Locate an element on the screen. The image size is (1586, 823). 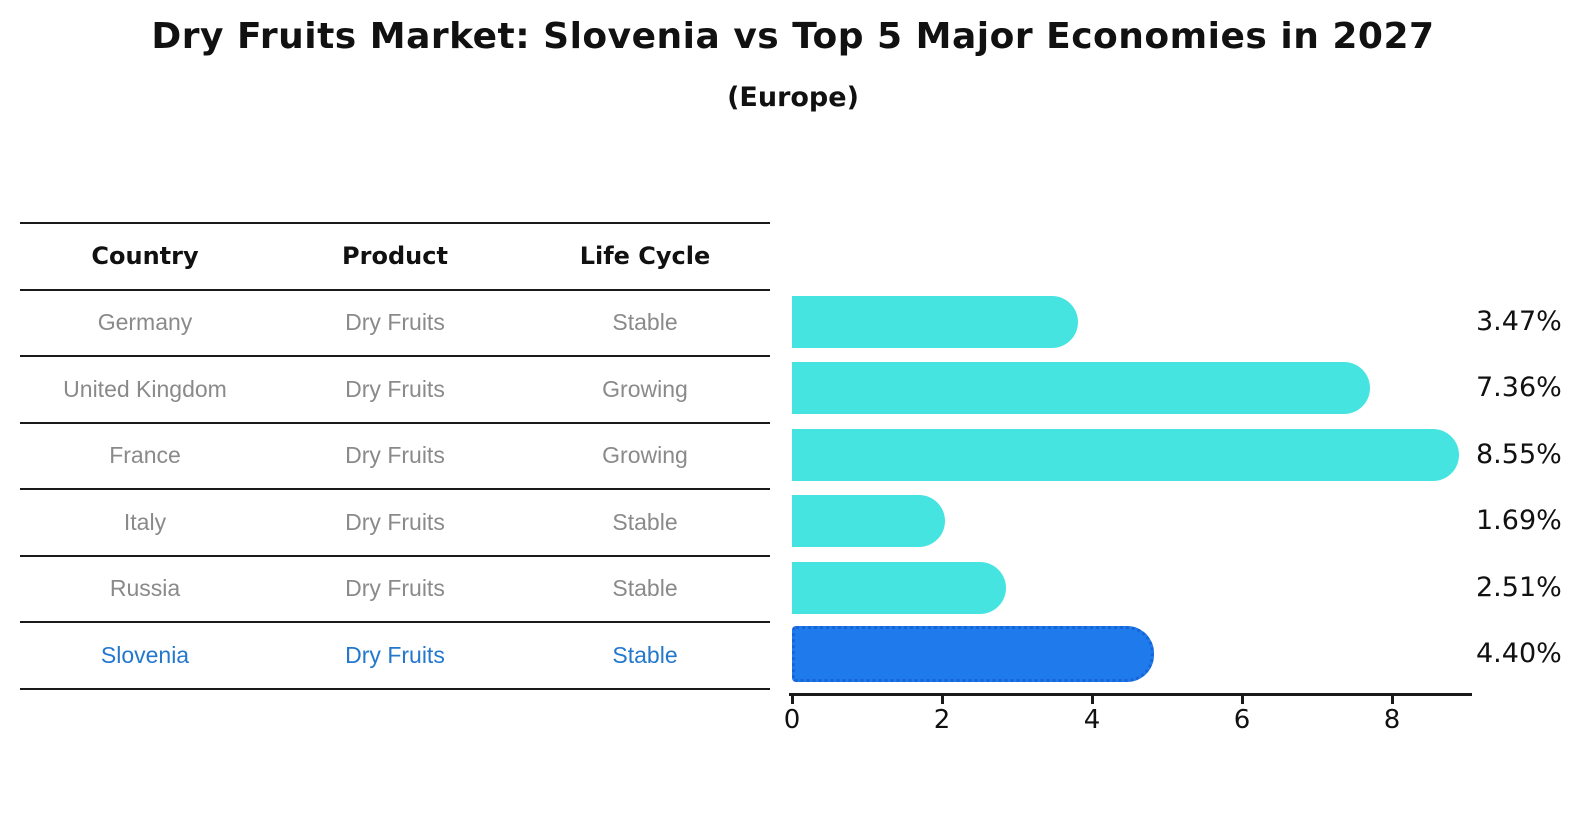
table-row-germany: Germany Dry Fruits Stable is located at coordinates (395, 324).